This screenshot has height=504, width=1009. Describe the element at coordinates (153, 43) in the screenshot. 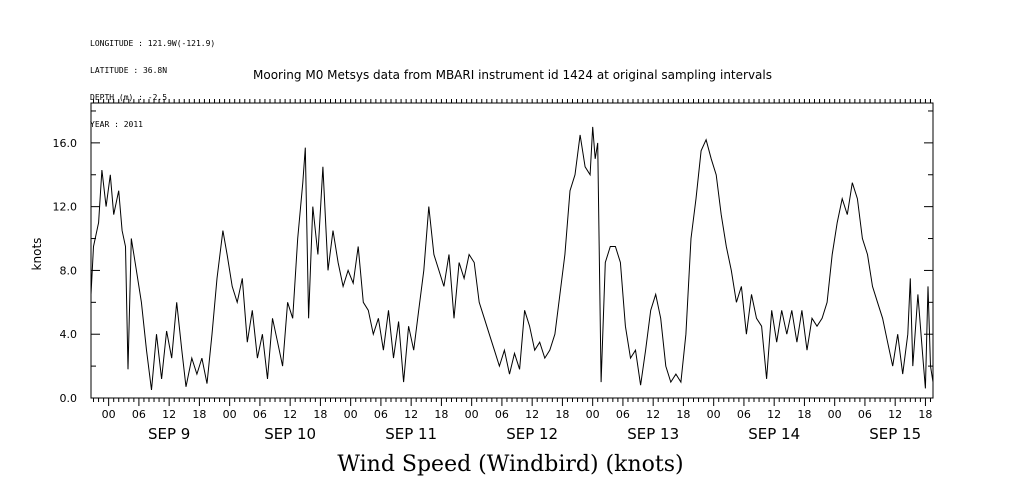

I see `longitude-label: LONGITUDE : 121.9W(-121.9)` at that location.